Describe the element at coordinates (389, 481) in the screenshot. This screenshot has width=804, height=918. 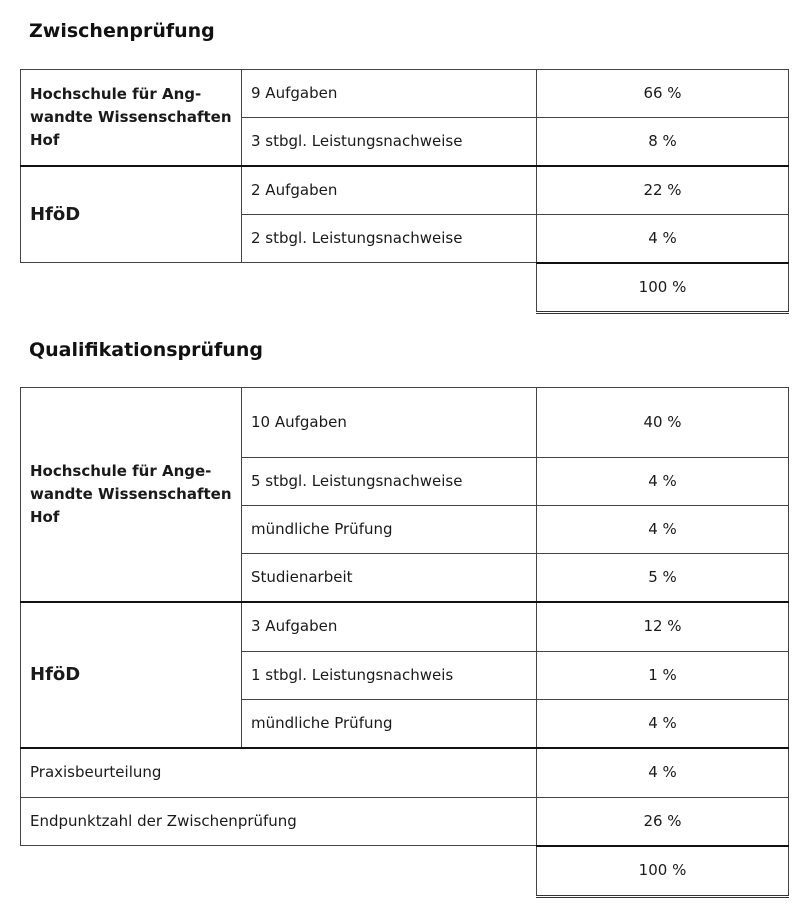
I see `row-label: 5 stbgl. Leistungsnachweise` at that location.